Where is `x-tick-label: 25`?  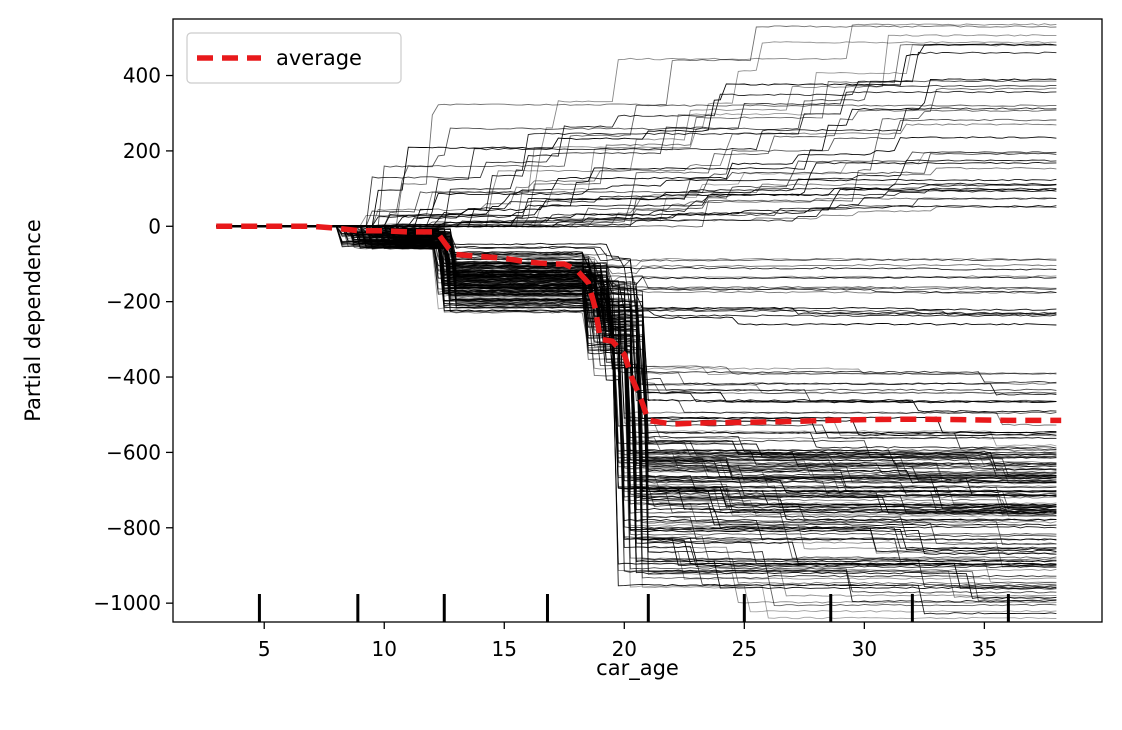 x-tick-label: 25 is located at coordinates (744, 649).